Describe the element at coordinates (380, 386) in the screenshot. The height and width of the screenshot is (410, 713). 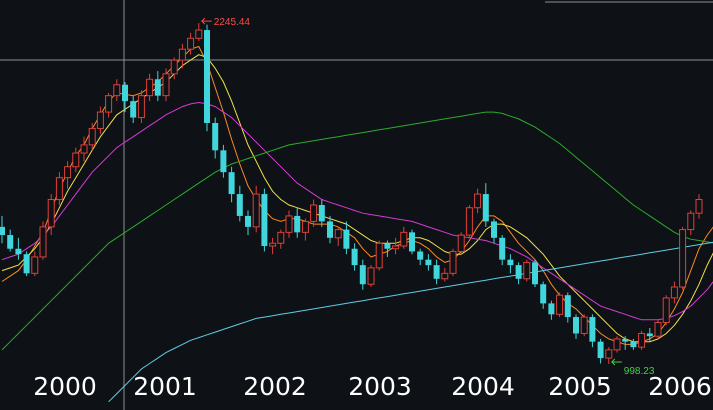
I see `year-label-2003: 2003` at that location.